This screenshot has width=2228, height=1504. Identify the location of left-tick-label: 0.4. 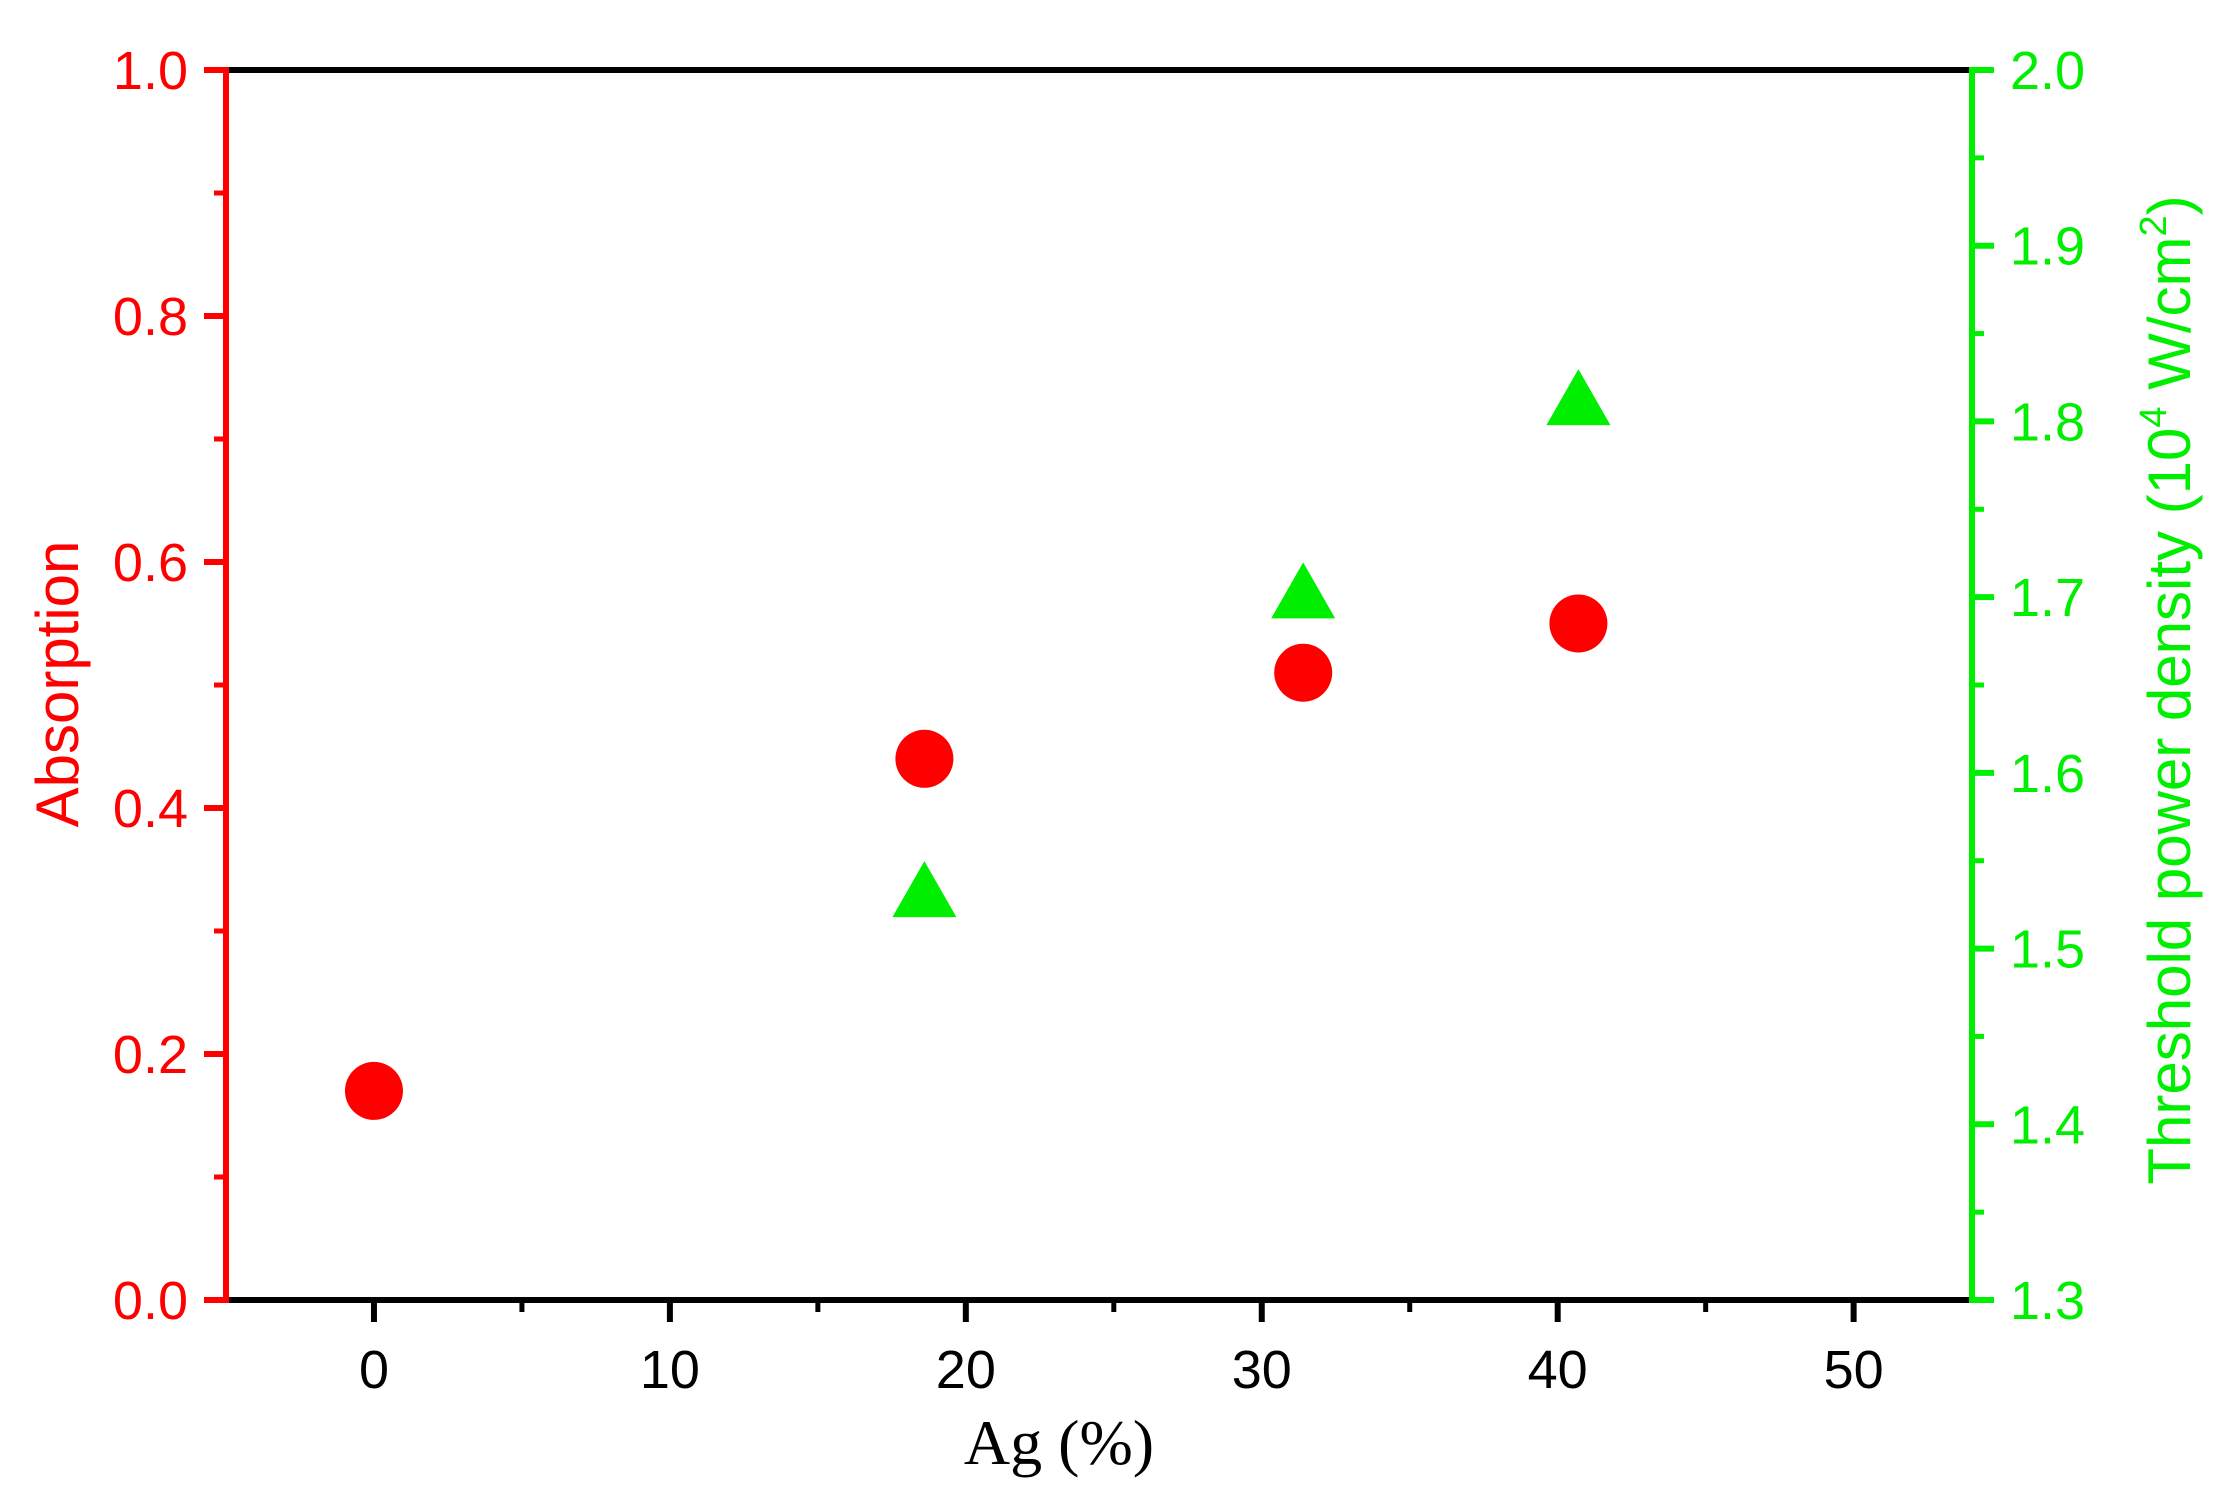
(150, 809).